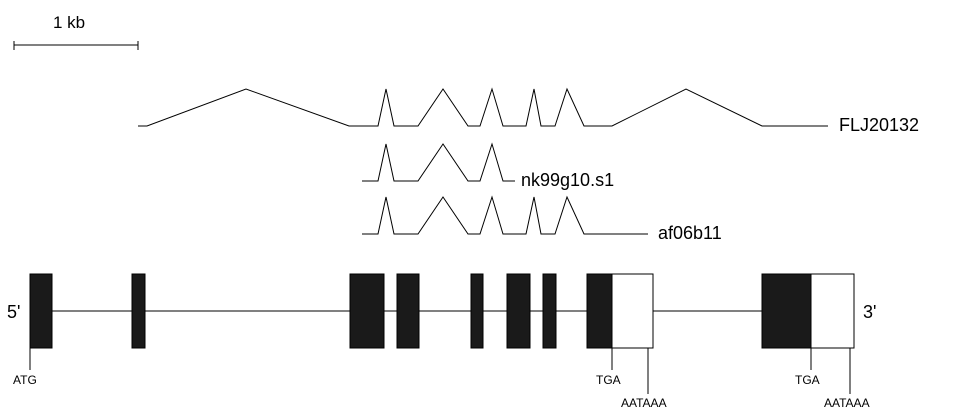 The height and width of the screenshot is (410, 963). What do you see at coordinates (483, 107) in the screenshot?
I see `transcript-flj20132-splicing-line` at bounding box center [483, 107].